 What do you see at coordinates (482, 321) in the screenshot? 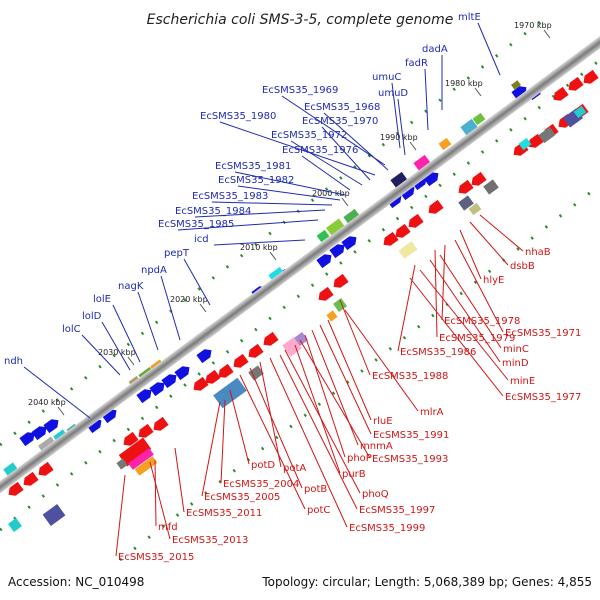
I see `gene-label-reverse: EcSMS35_1978` at bounding box center [482, 321].